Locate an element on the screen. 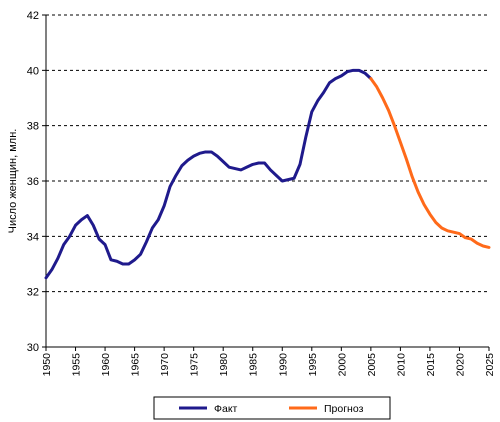  x-tick-label: 1965 is located at coordinates (136, 365).